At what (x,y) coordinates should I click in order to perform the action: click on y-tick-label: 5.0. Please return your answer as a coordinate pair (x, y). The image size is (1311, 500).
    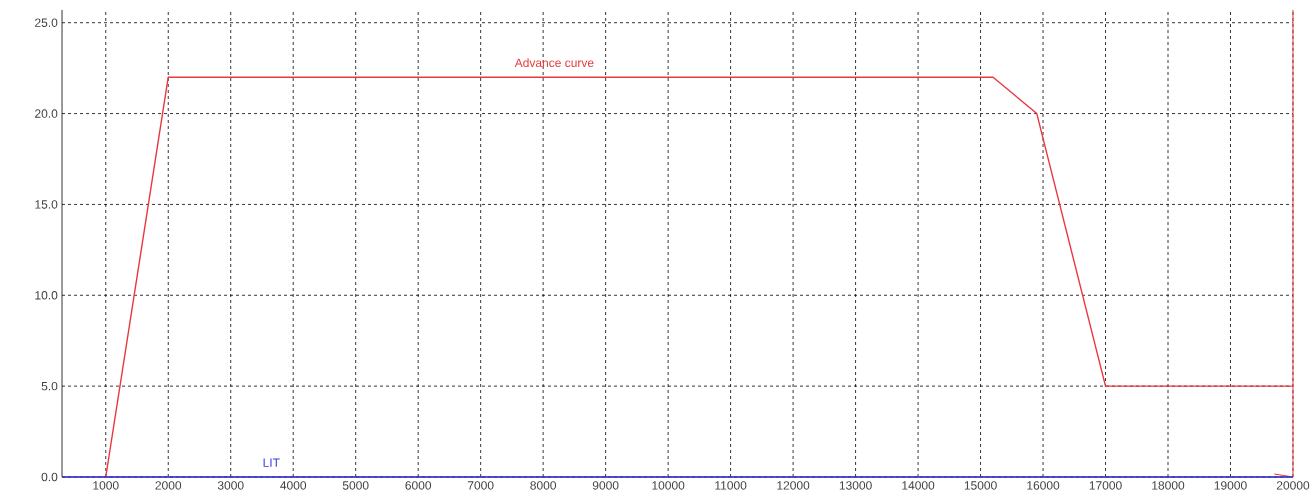
    Looking at the image, I should click on (49, 386).